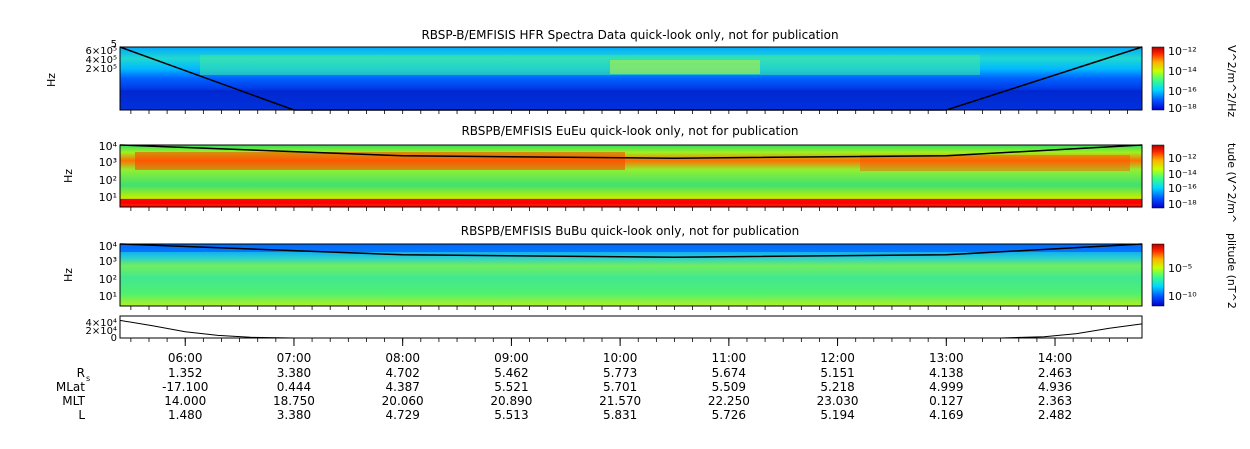 The width and height of the screenshot is (1250, 449). I want to click on colorbar-2-tick-2: 10⁻¹⁶, so click(1182, 188).